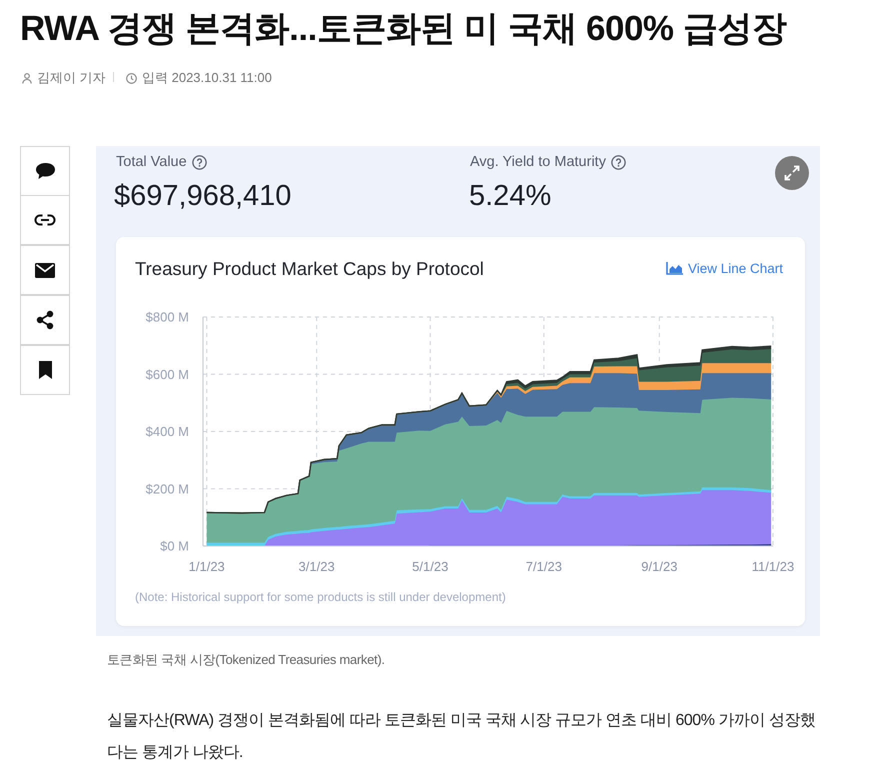  I want to click on text: 실물자산(RWA) 경쟁이 본격화됨에 따라 토큰화된 미국 국채 시장 규모가 연초 대비 600% 가까이 성장했다는 통계가 나왔다., so click(461, 736).